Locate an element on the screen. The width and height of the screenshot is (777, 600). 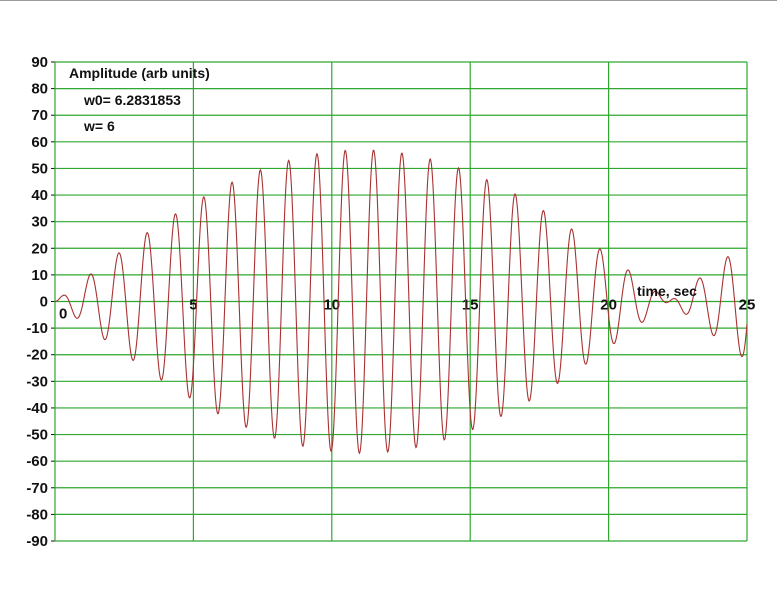
y-tick-label: -50 is located at coordinates (37, 435).